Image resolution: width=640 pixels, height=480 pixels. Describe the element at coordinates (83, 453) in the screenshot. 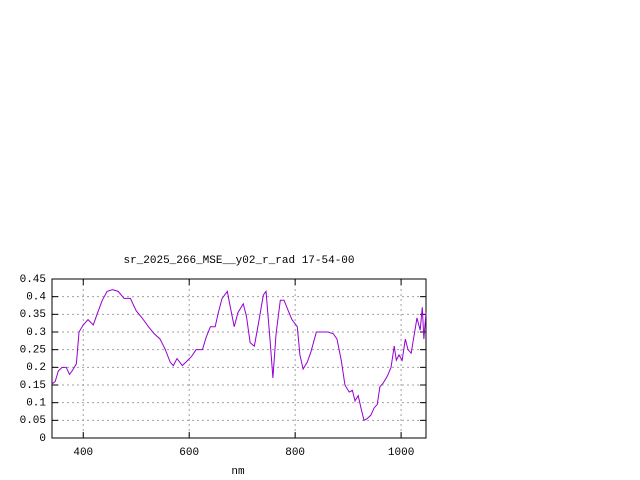

I see `x-tick-label: 400` at that location.